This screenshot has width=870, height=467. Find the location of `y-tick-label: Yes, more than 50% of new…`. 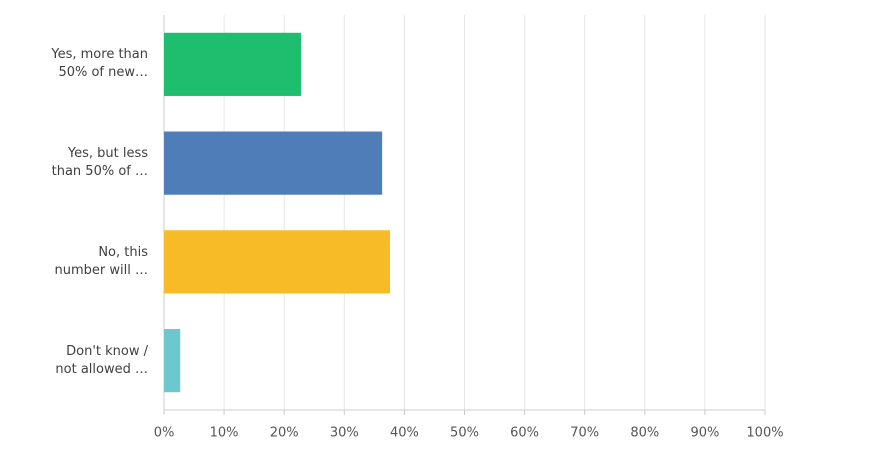

y-tick-label: Yes, more than 50% of new… is located at coordinates (99, 64).